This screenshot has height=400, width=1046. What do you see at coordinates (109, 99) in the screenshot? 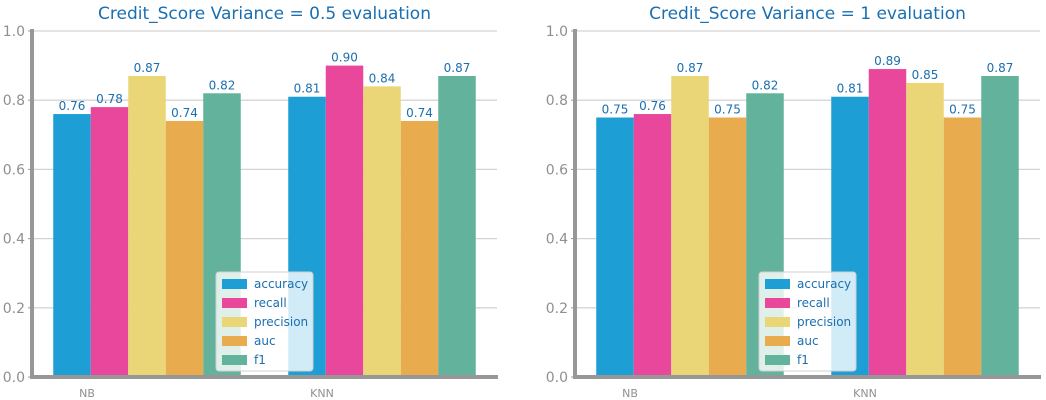
I see `bar-value-label: 0.78` at bounding box center [109, 99].